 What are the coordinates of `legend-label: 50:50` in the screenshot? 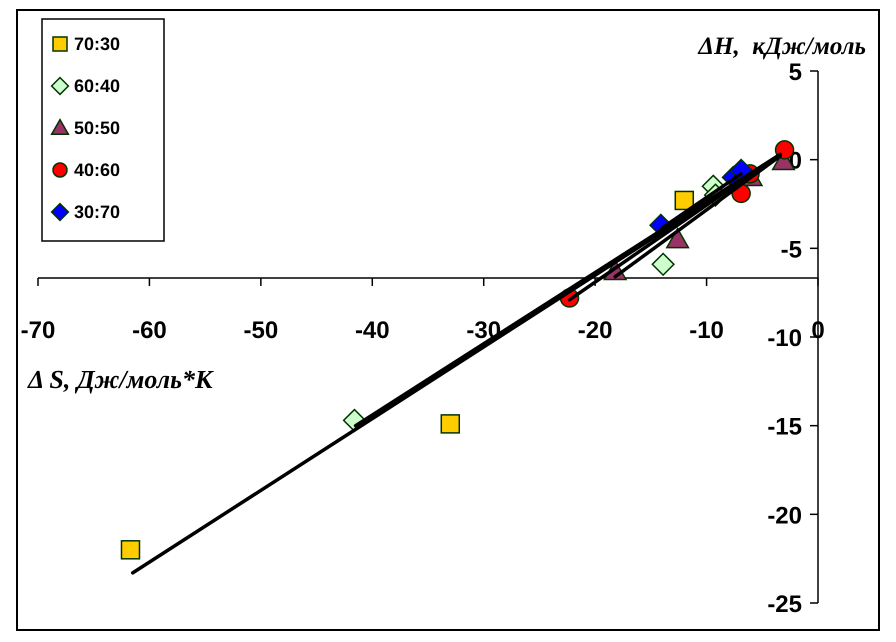 It's located at (97, 128).